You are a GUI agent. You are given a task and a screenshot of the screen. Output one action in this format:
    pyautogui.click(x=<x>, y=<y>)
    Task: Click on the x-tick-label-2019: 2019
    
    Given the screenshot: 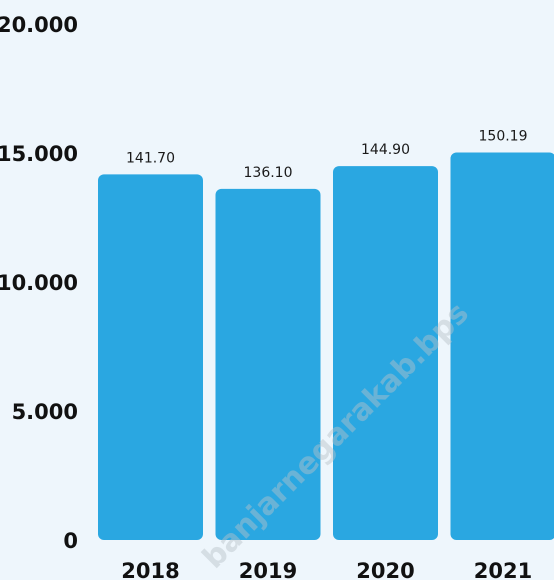 What is the action you would take?
    pyautogui.click(x=268, y=569)
    